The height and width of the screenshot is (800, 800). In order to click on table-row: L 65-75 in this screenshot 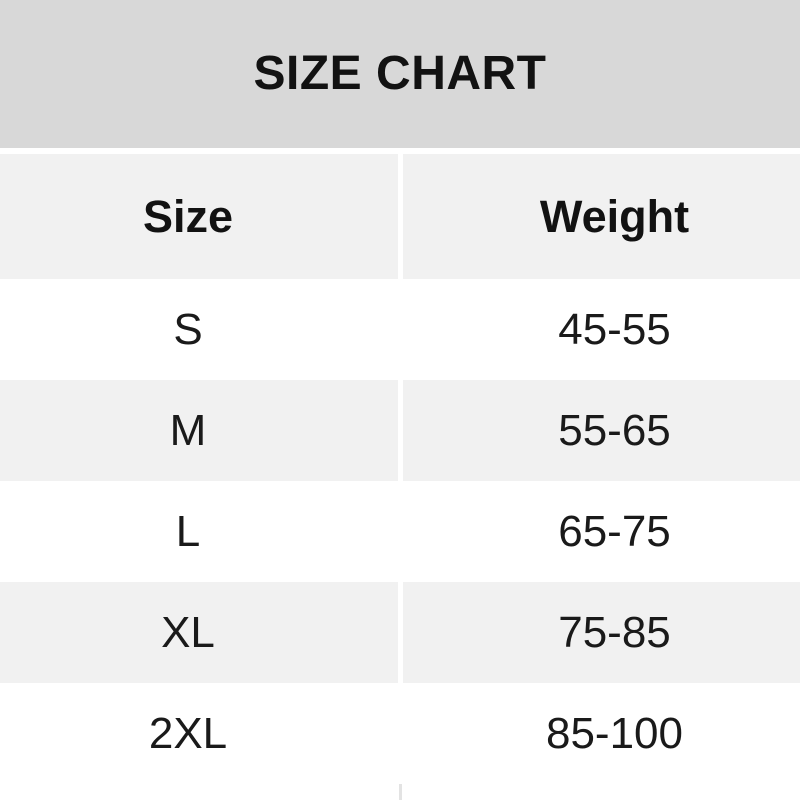, I will do `click(400, 531)`.